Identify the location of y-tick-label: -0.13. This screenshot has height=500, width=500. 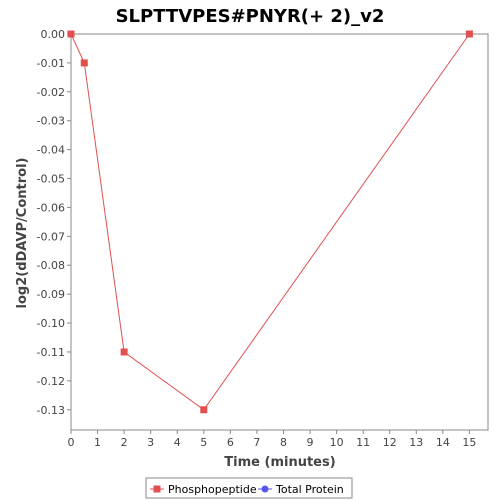
(51, 410).